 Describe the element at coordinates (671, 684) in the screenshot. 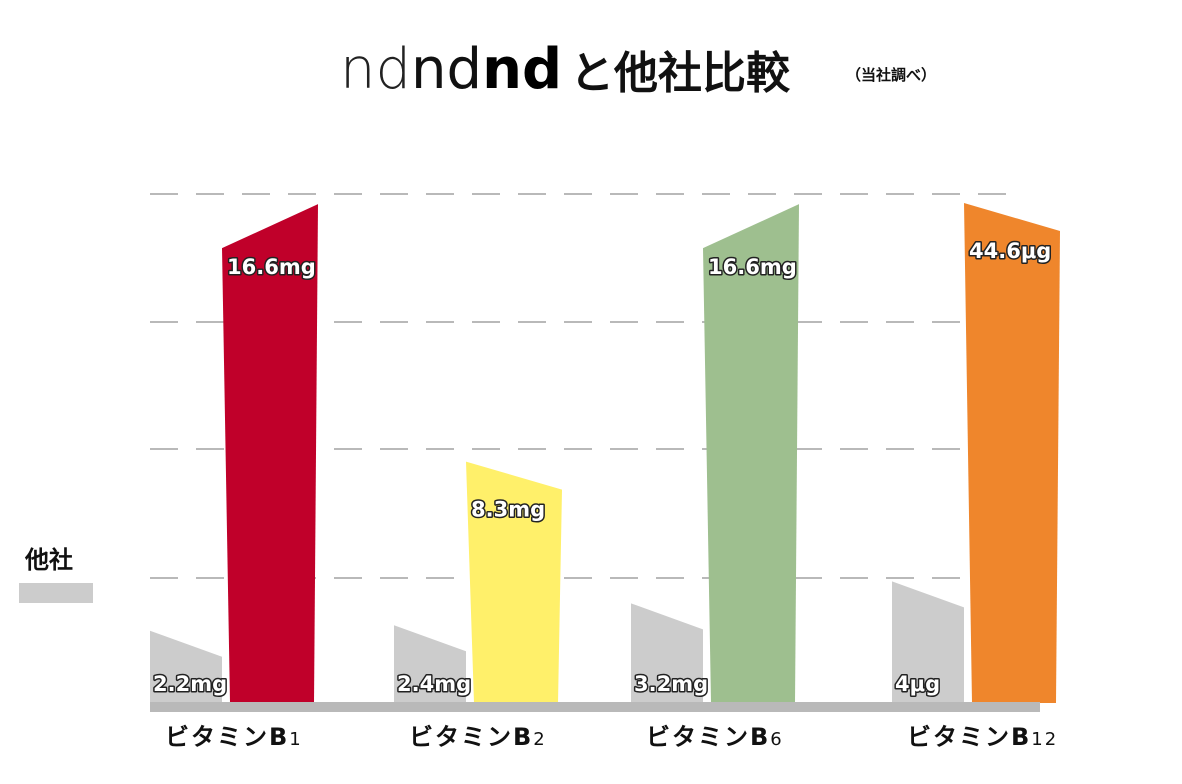

I see `value-label-other-3: 3.2mg` at that location.